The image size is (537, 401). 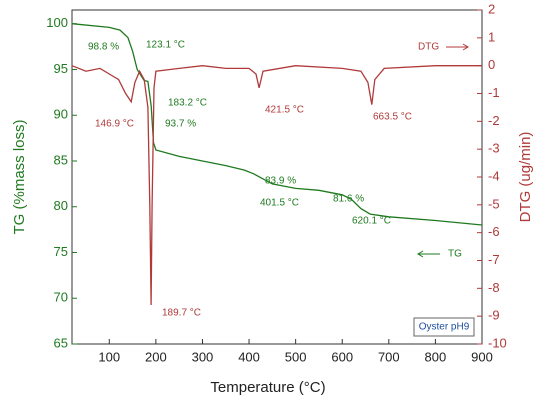 I want to click on sample-box, so click(x=444, y=327).